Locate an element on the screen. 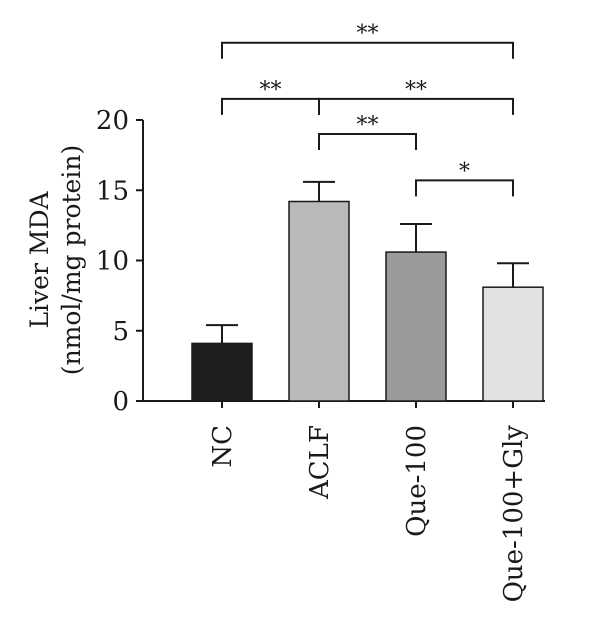 The height and width of the screenshot is (619, 600). category-label: ACLF is located at coordinates (320, 462).